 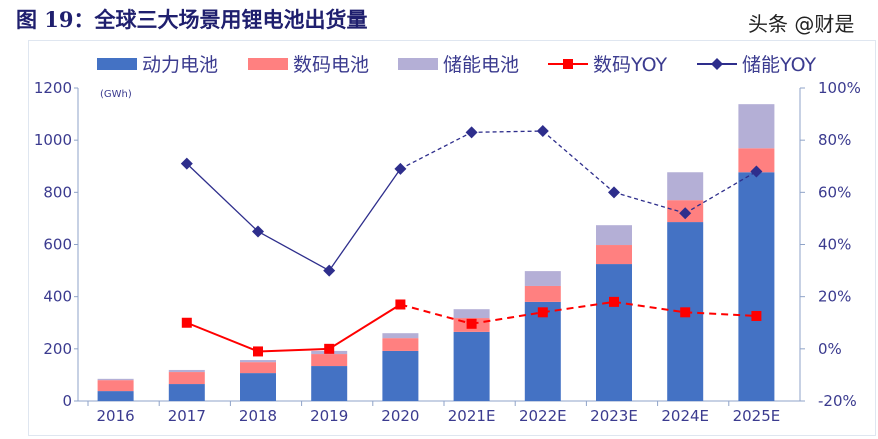 I want to click on x-tick-label: 2018, so click(x=258, y=416).